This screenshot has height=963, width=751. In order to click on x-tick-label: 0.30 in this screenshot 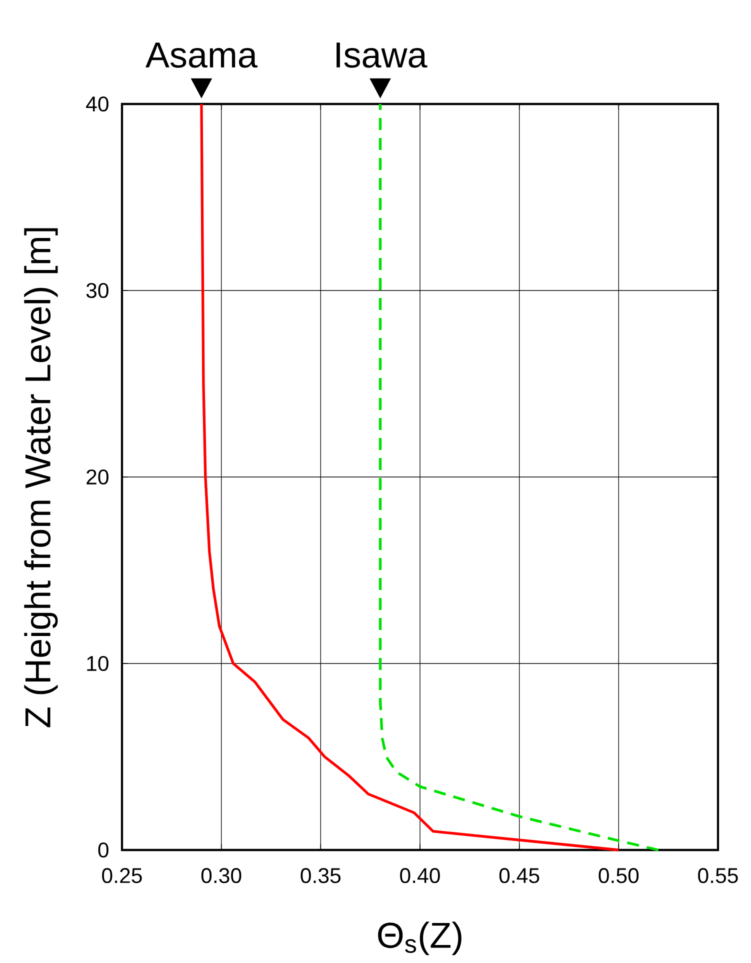, I will do `click(221, 876)`.